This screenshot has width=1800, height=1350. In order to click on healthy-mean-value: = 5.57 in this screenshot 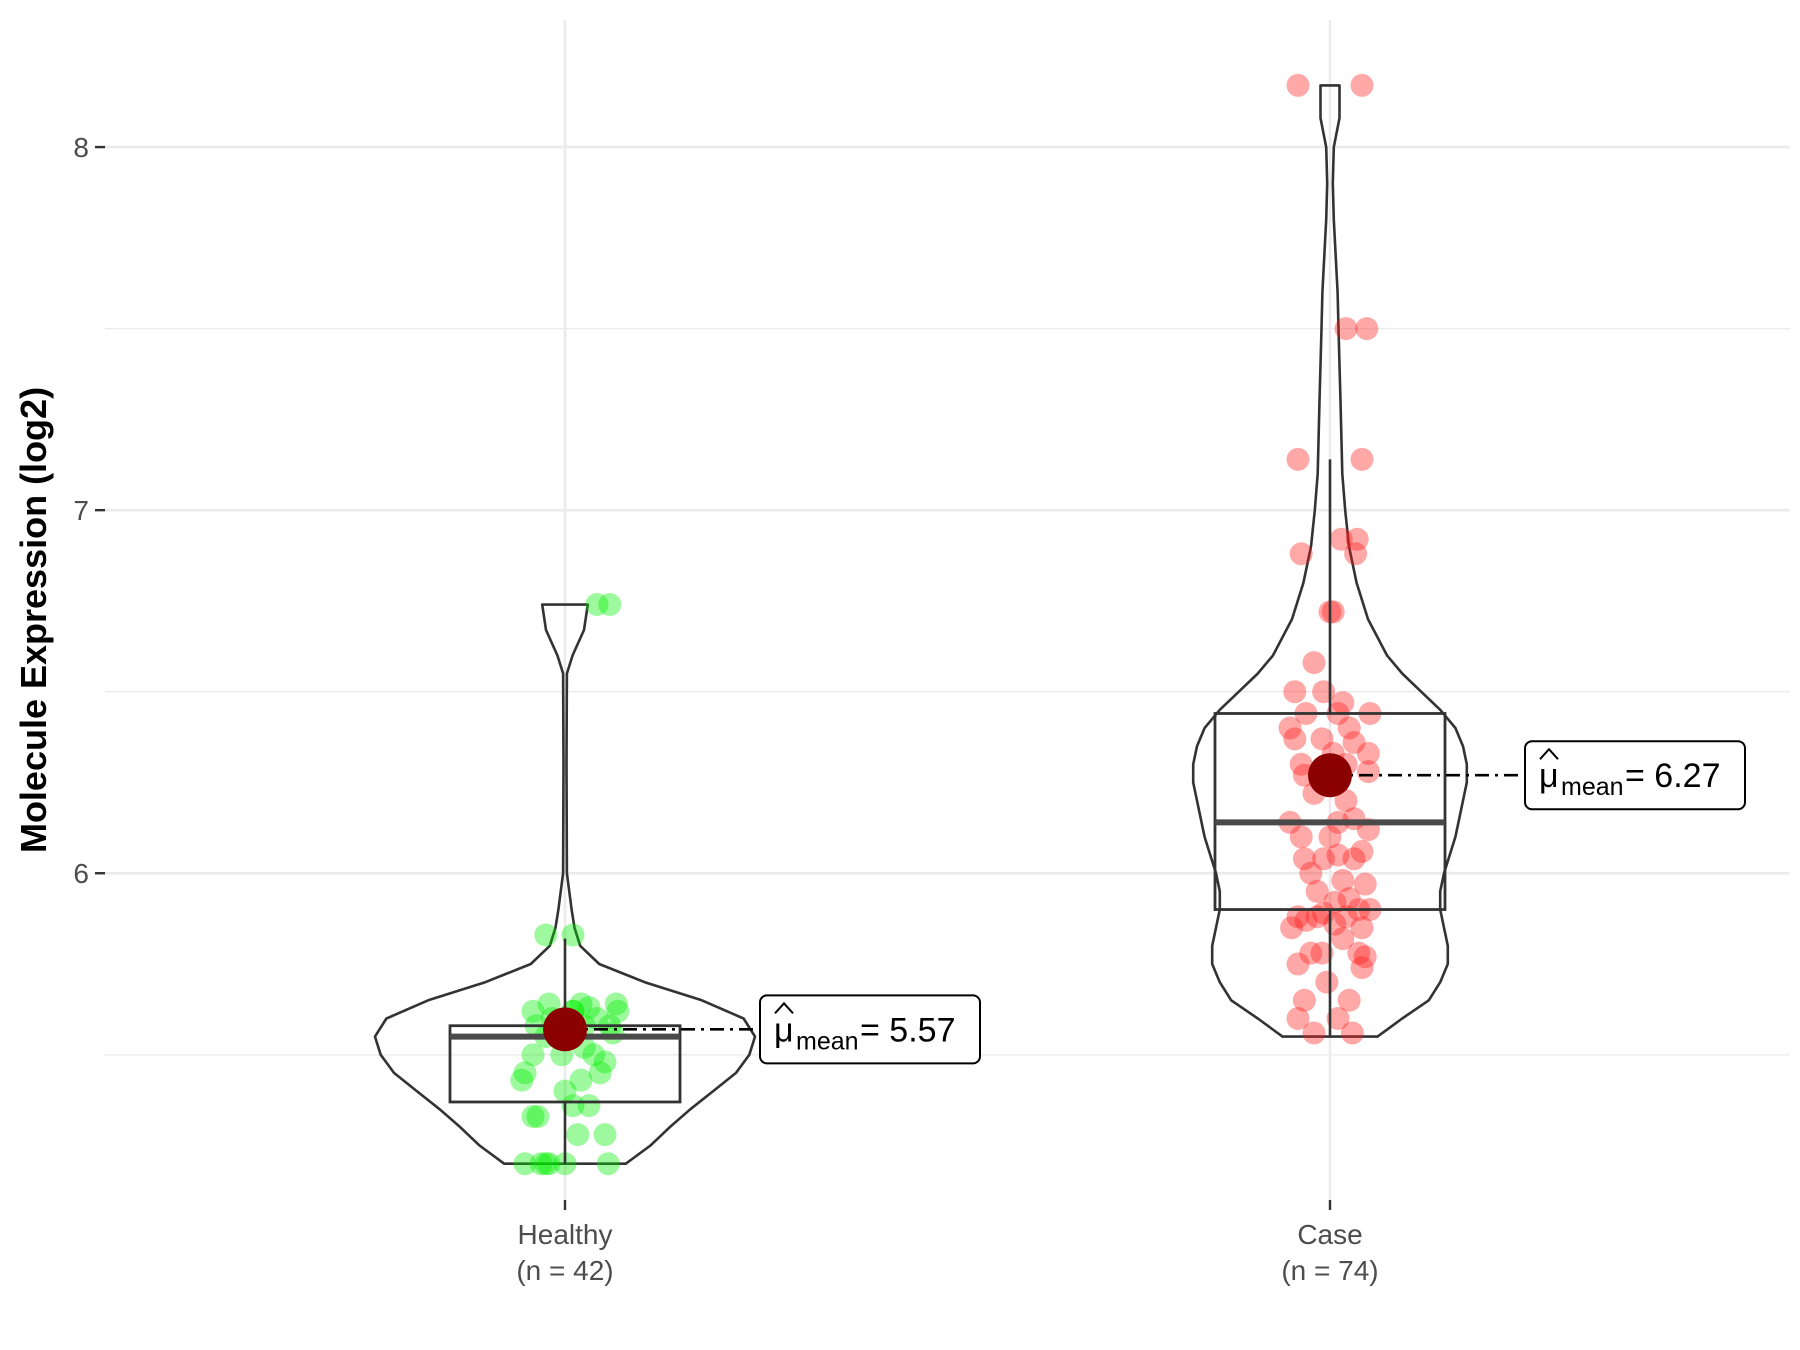, I will do `click(907, 1030)`.